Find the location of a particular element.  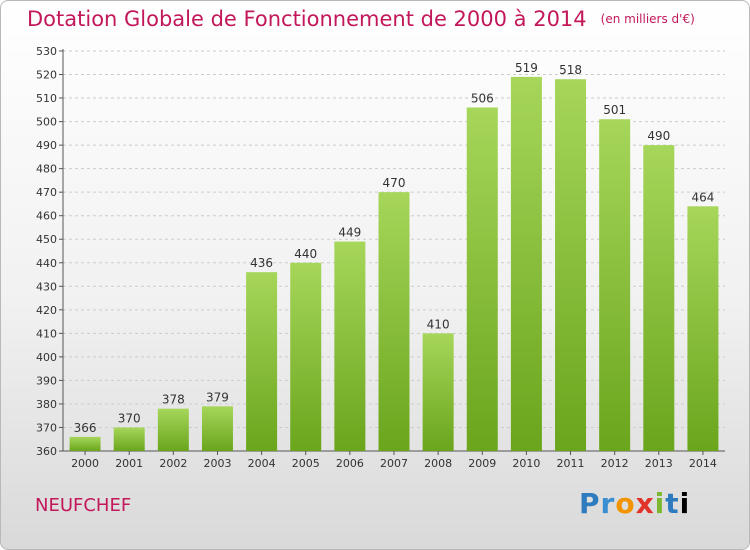

y-tick-label: 360 is located at coordinates (46, 451).